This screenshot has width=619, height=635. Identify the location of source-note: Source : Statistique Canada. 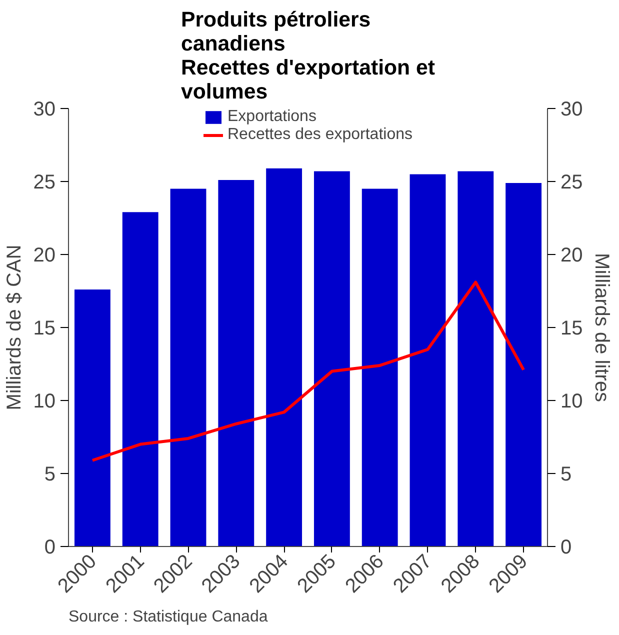
(168, 617).